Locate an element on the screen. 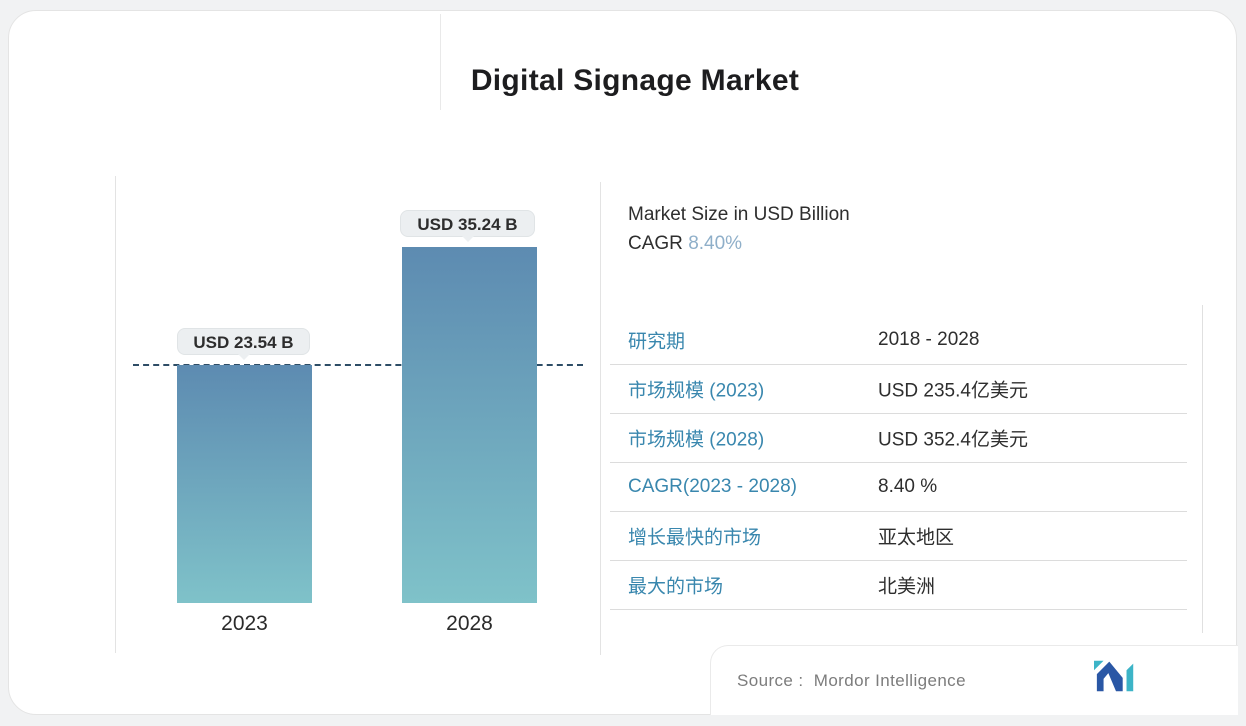 The height and width of the screenshot is (726, 1246). row-label-market-size-2023: 市场规模 (2023) is located at coordinates (696, 391).